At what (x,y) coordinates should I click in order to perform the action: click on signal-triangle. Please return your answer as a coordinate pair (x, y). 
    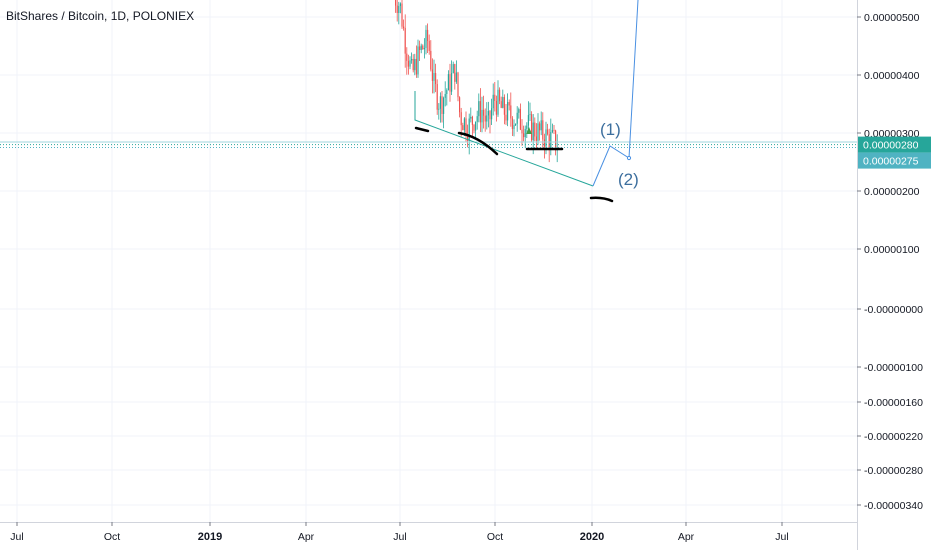
    Looking at the image, I should click on (529, 130).